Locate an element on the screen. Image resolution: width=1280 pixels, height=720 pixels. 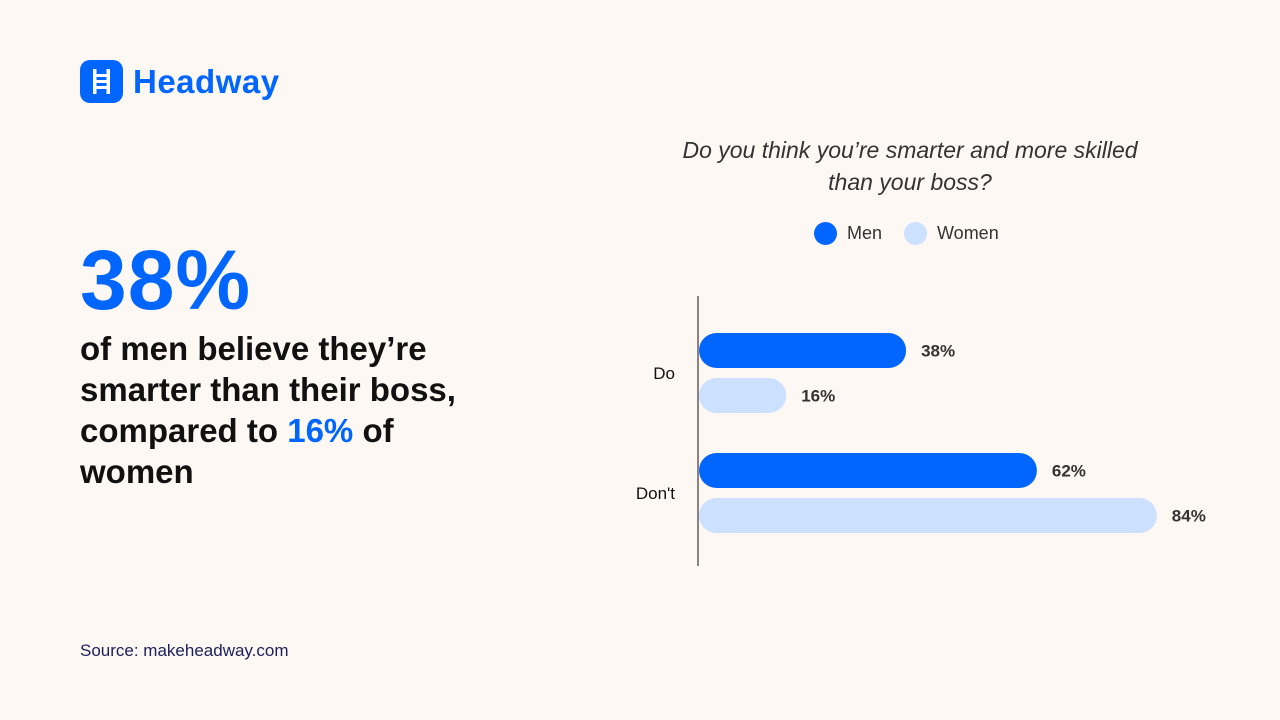
data-label: 16% is located at coordinates (818, 396).